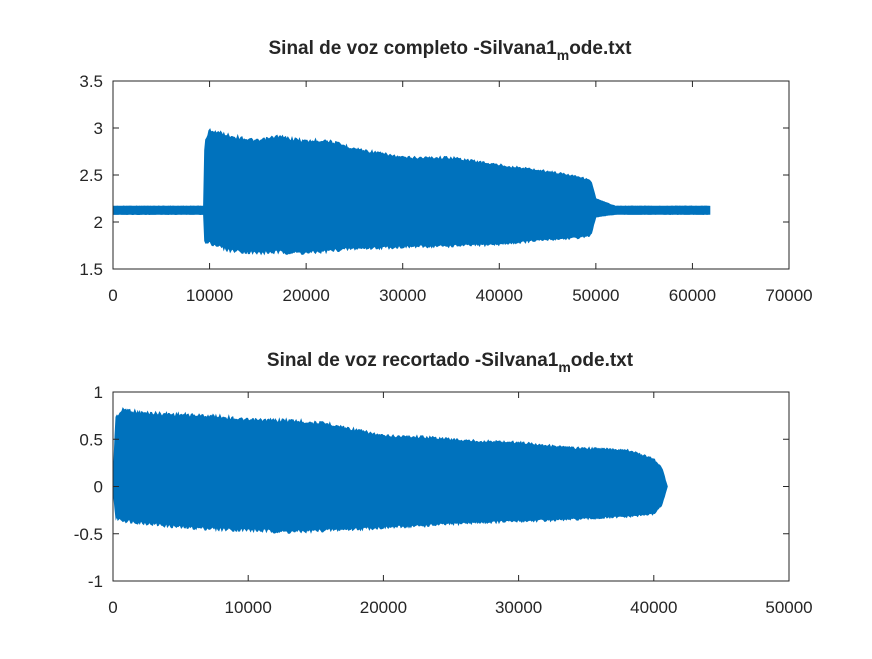 Image resolution: width=872 pixels, height=659 pixels. What do you see at coordinates (98, 128) in the screenshot?
I see `y-tick-label: 3` at bounding box center [98, 128].